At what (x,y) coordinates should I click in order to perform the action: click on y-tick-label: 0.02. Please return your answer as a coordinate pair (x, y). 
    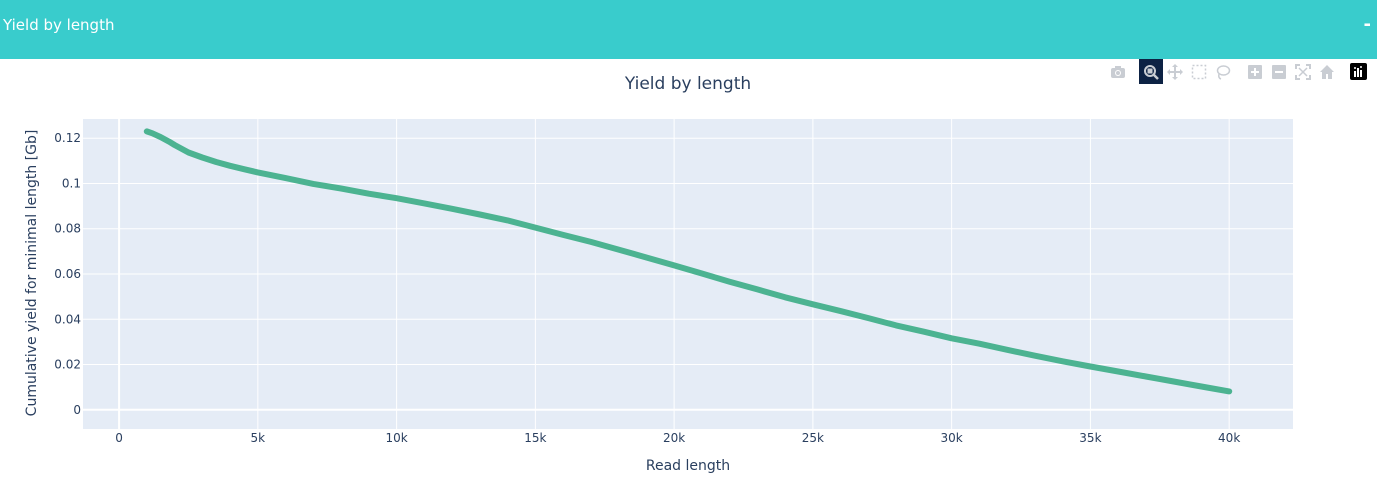
    Looking at the image, I should click on (67, 365).